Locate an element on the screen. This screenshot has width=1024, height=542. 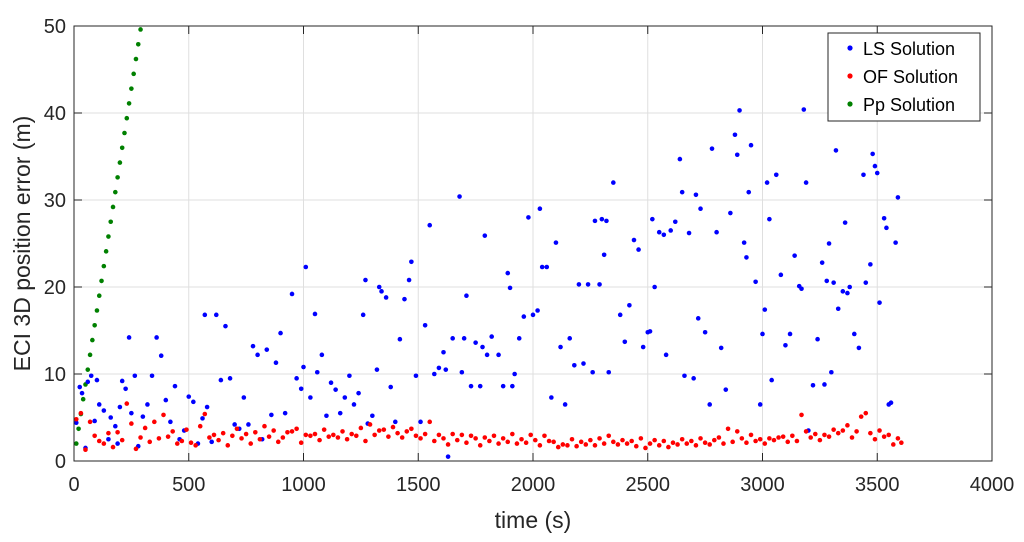
y-tick-label: 40 is located at coordinates (55, 114).